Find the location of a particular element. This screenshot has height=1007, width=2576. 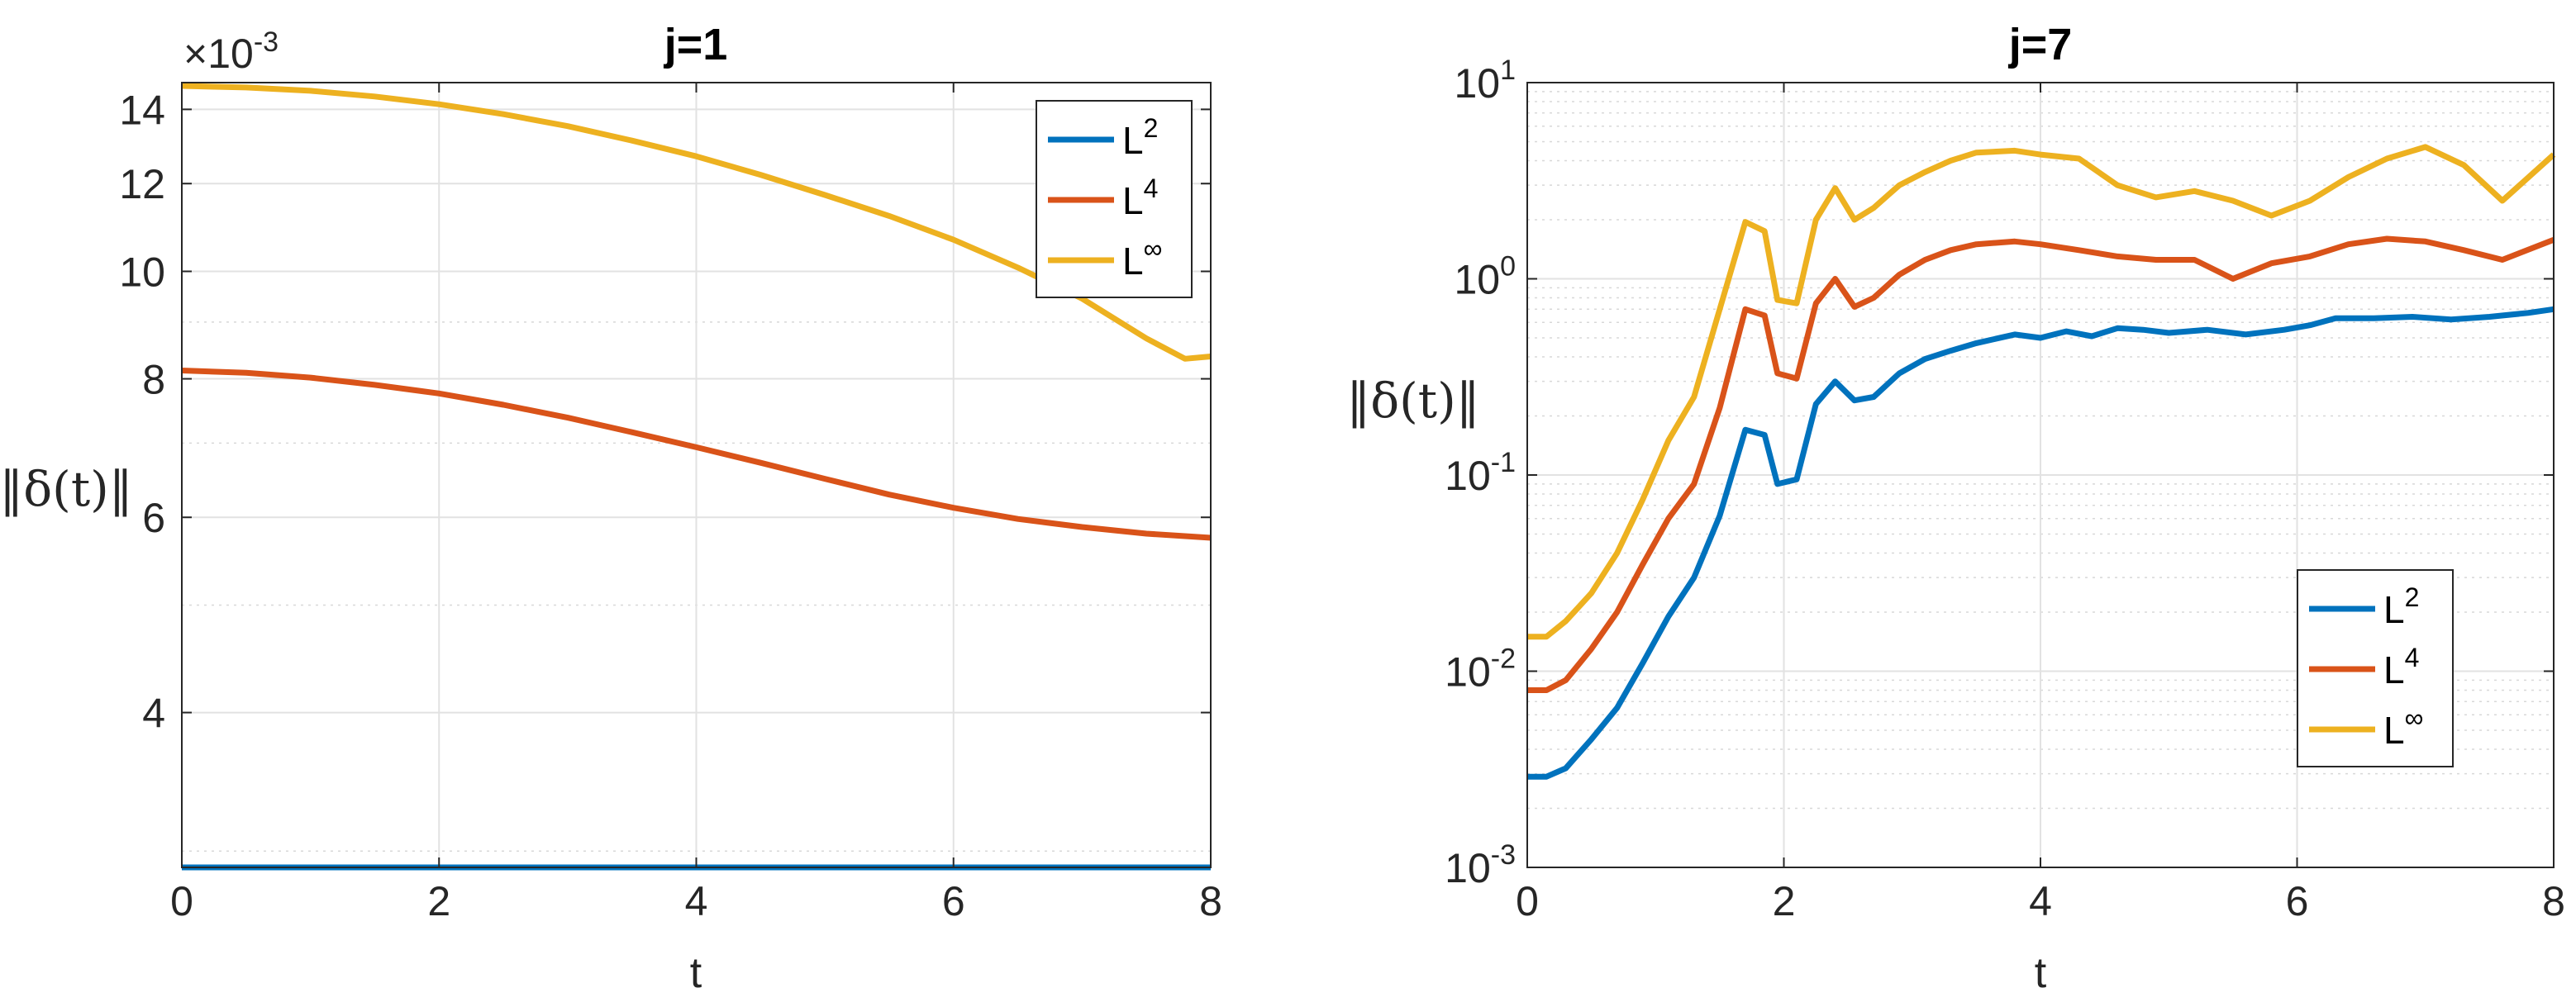

right-chart-title: j=7 is located at coordinates (2041, 44).